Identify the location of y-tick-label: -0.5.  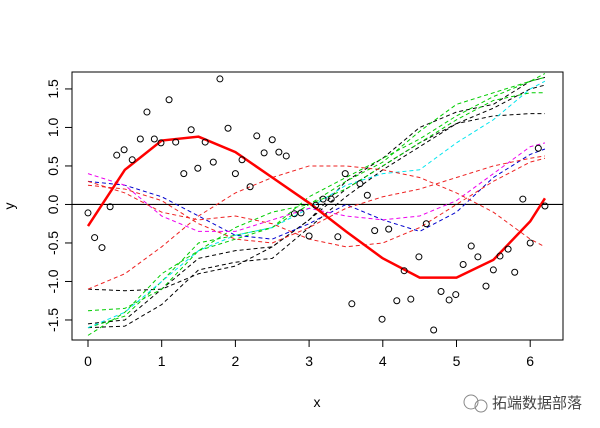
(53, 243).